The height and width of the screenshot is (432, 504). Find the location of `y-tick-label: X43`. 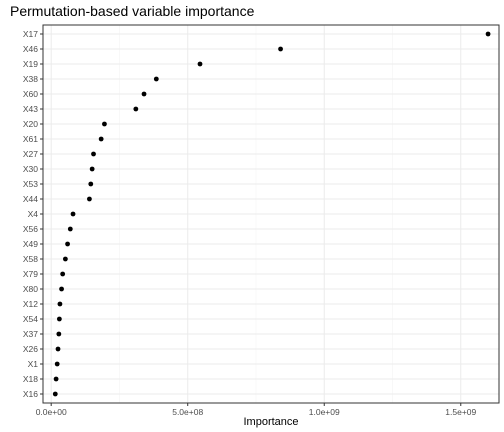

y-tick-label: X43 is located at coordinates (30, 109).